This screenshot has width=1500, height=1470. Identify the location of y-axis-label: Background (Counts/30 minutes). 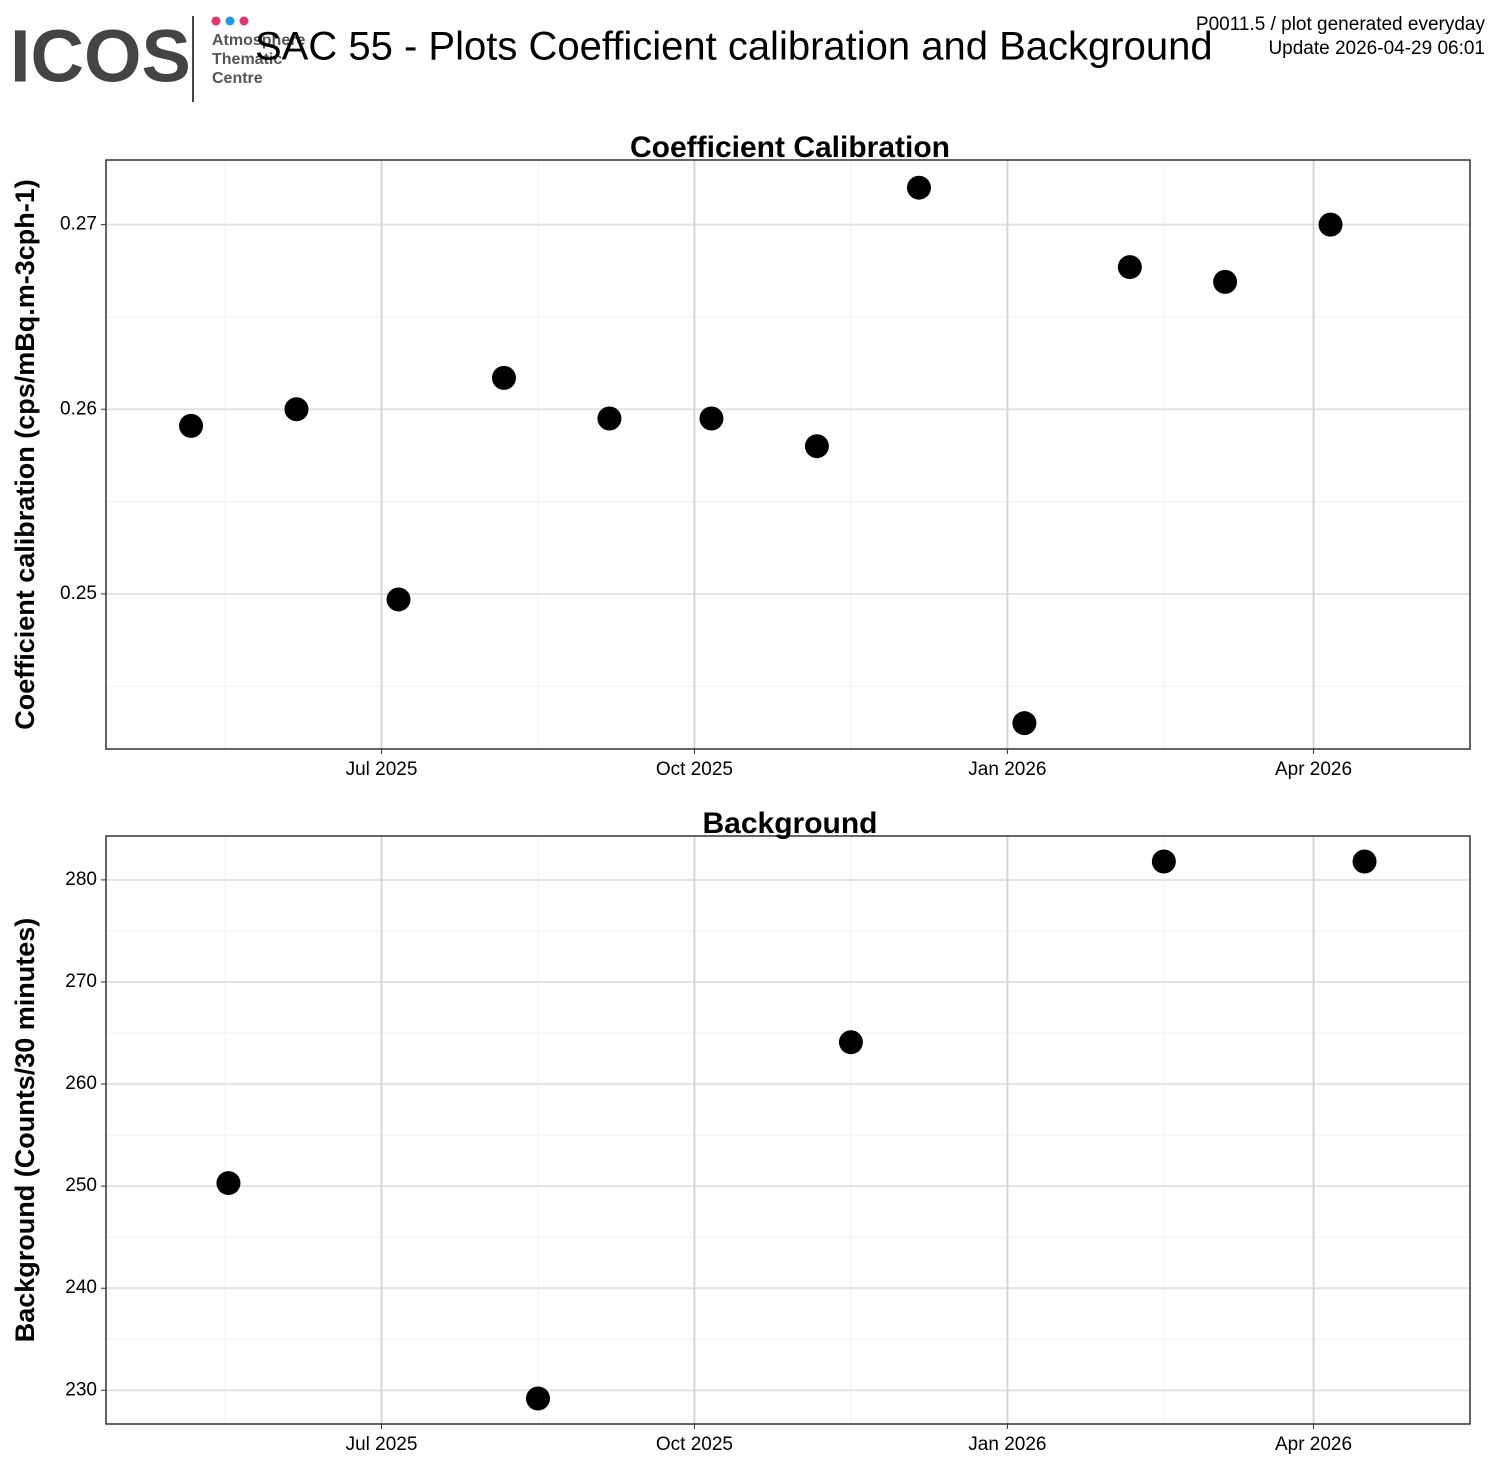
(25, 1130).